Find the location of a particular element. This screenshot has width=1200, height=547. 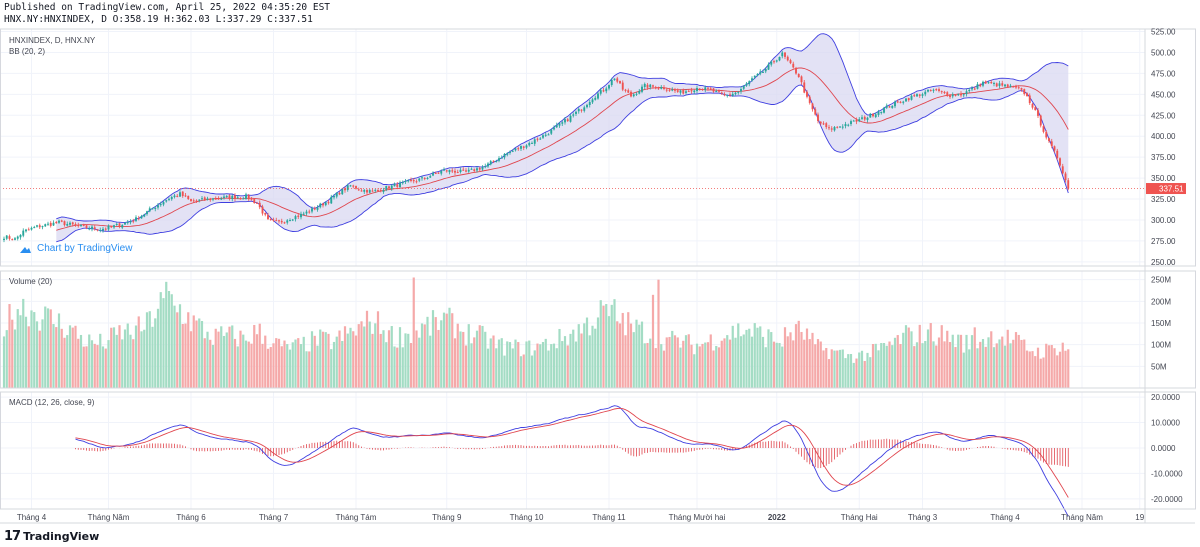

volume-axis-tick-label: 100M is located at coordinates (1161, 345).